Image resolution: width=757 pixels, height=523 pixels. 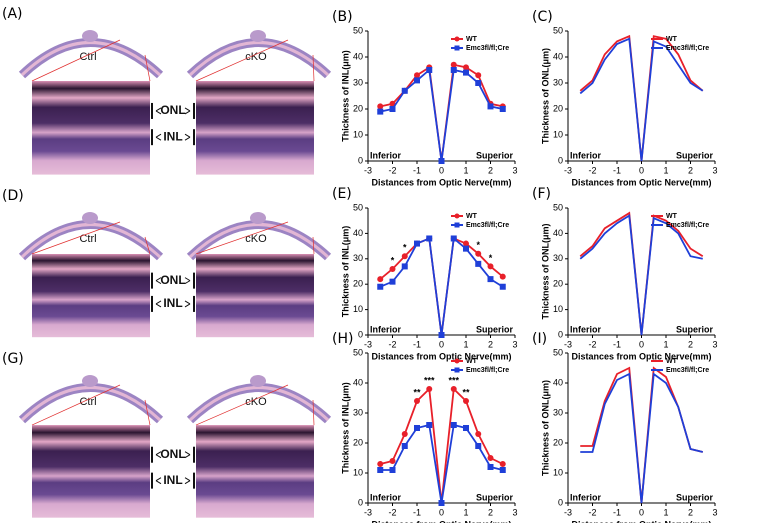 What do you see at coordinates (466, 392) in the screenshot?
I see `significance: **` at bounding box center [466, 392].